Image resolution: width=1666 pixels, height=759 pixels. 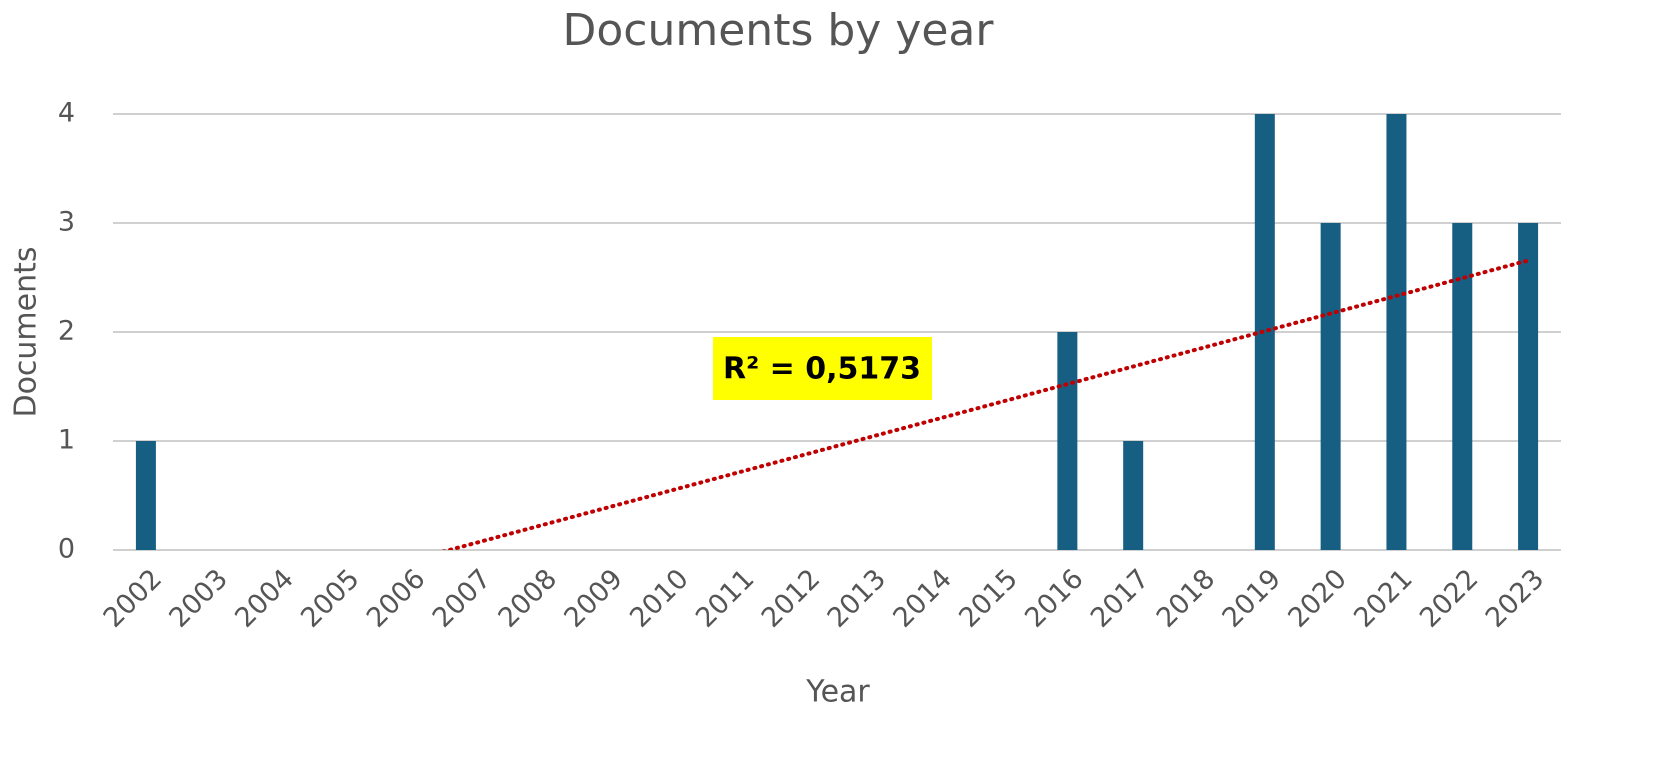 What do you see at coordinates (779, 30) in the screenshot?
I see `chart-title: Documents by year` at bounding box center [779, 30].